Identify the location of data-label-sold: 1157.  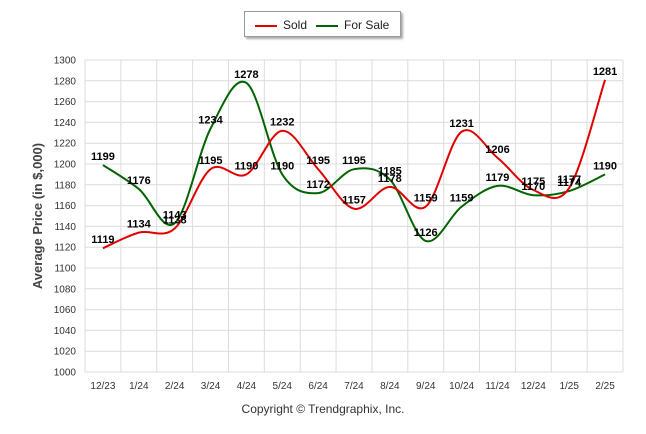
(354, 201).